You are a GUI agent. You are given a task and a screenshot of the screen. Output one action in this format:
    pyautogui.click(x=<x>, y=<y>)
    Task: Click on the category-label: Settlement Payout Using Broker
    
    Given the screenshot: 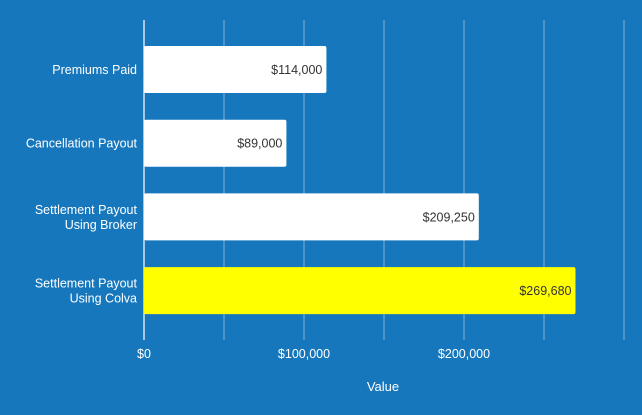 What is the action you would take?
    pyautogui.click(x=86, y=217)
    